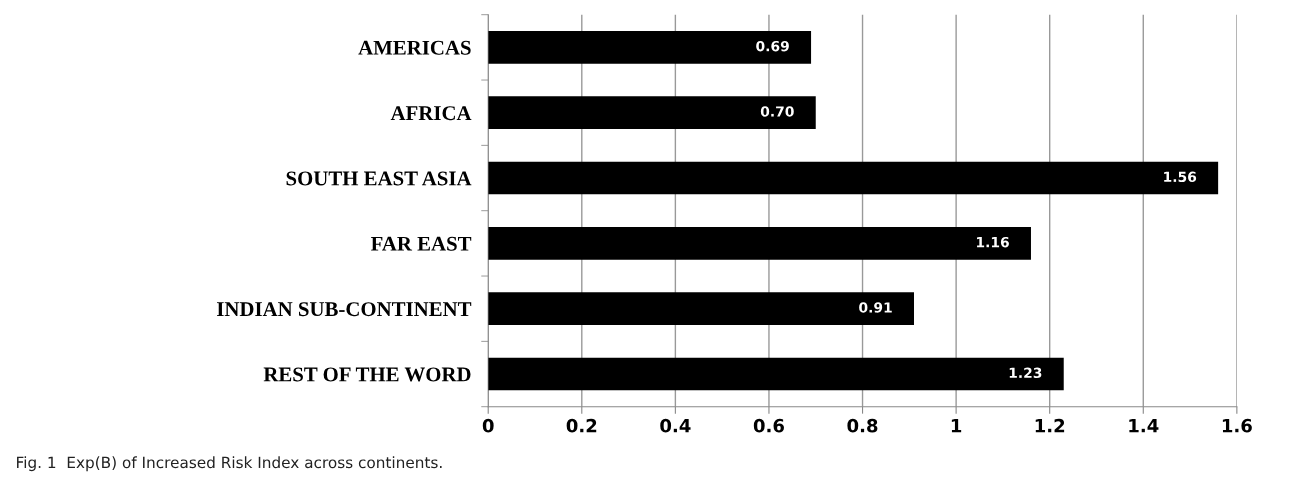  I want to click on data-label: 1.16, so click(992, 242).